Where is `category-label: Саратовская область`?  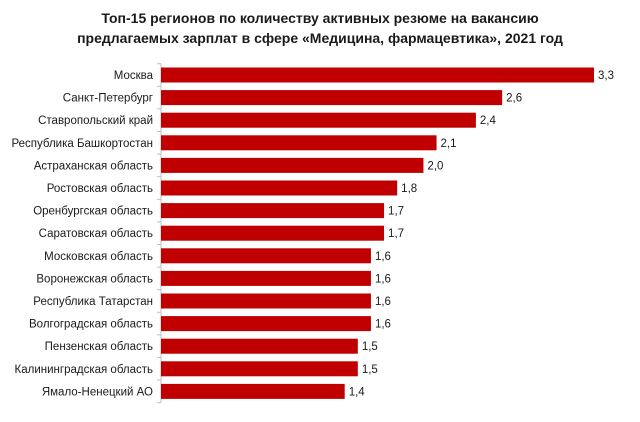 category-label: Саратовская область is located at coordinates (96, 234).